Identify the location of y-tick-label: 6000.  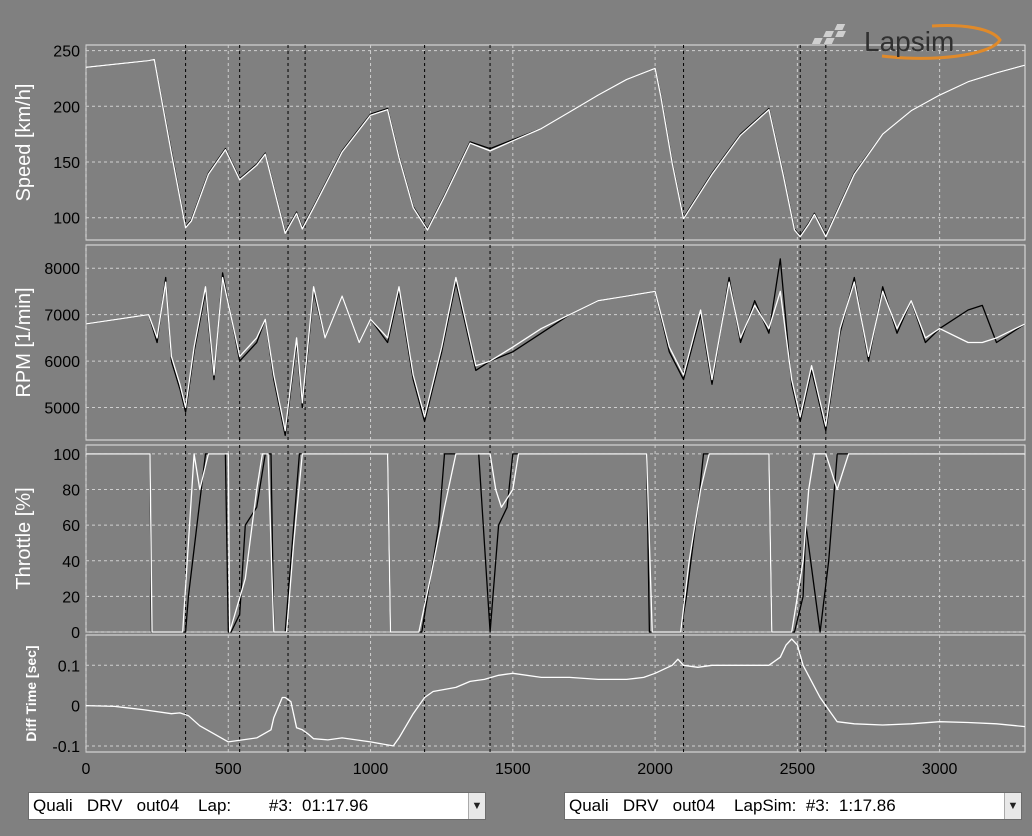
(62, 362).